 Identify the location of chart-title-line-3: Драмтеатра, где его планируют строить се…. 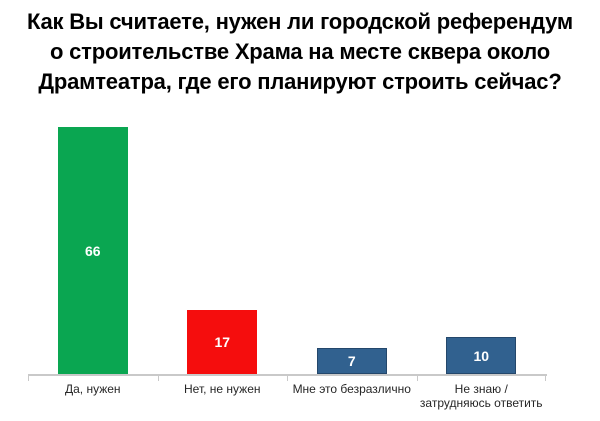
(300, 81).